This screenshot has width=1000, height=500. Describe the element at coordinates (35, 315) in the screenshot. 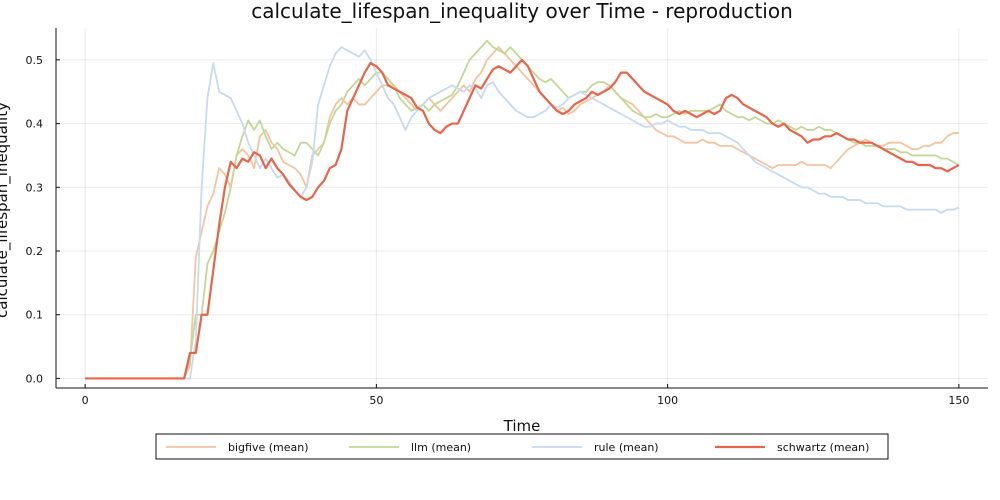

I see `y-tick-label: 0.1` at that location.